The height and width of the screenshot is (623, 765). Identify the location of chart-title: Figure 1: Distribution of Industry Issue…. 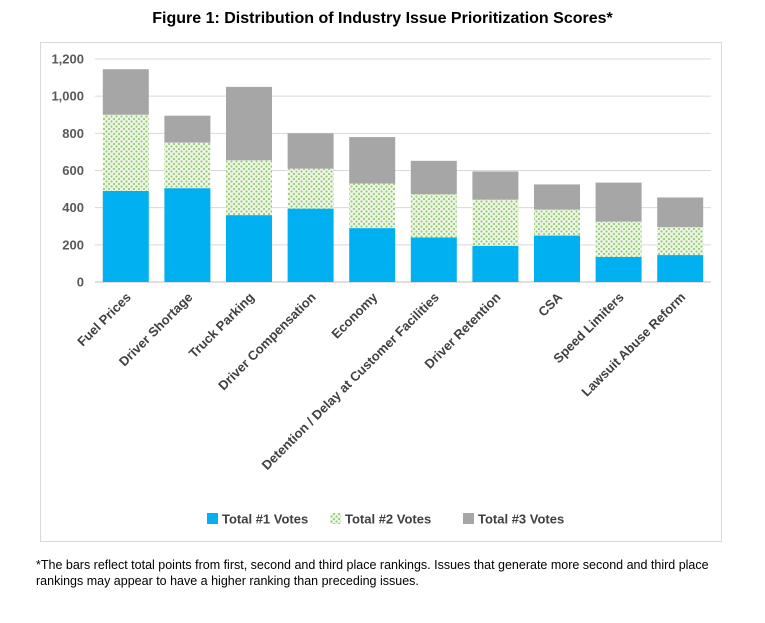
(382, 18).